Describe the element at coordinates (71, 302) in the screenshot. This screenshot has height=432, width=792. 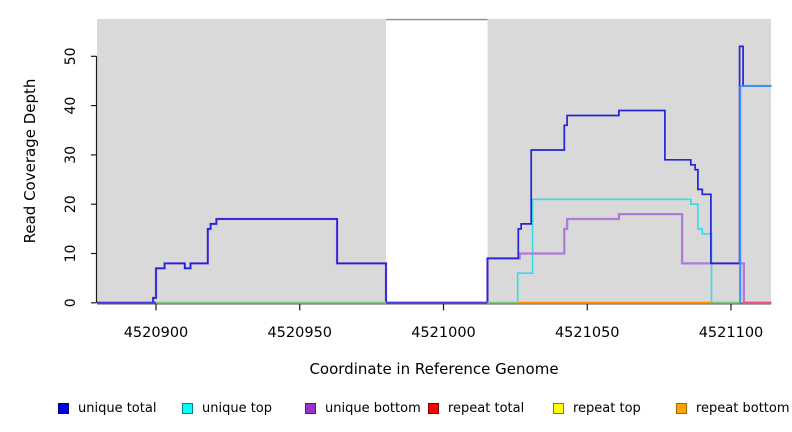
I see `y-tick-label: 0` at that location.